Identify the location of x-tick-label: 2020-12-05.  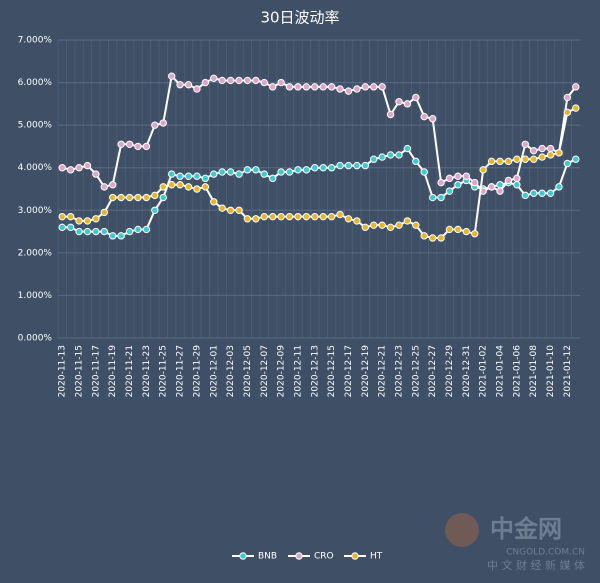
(248, 371).